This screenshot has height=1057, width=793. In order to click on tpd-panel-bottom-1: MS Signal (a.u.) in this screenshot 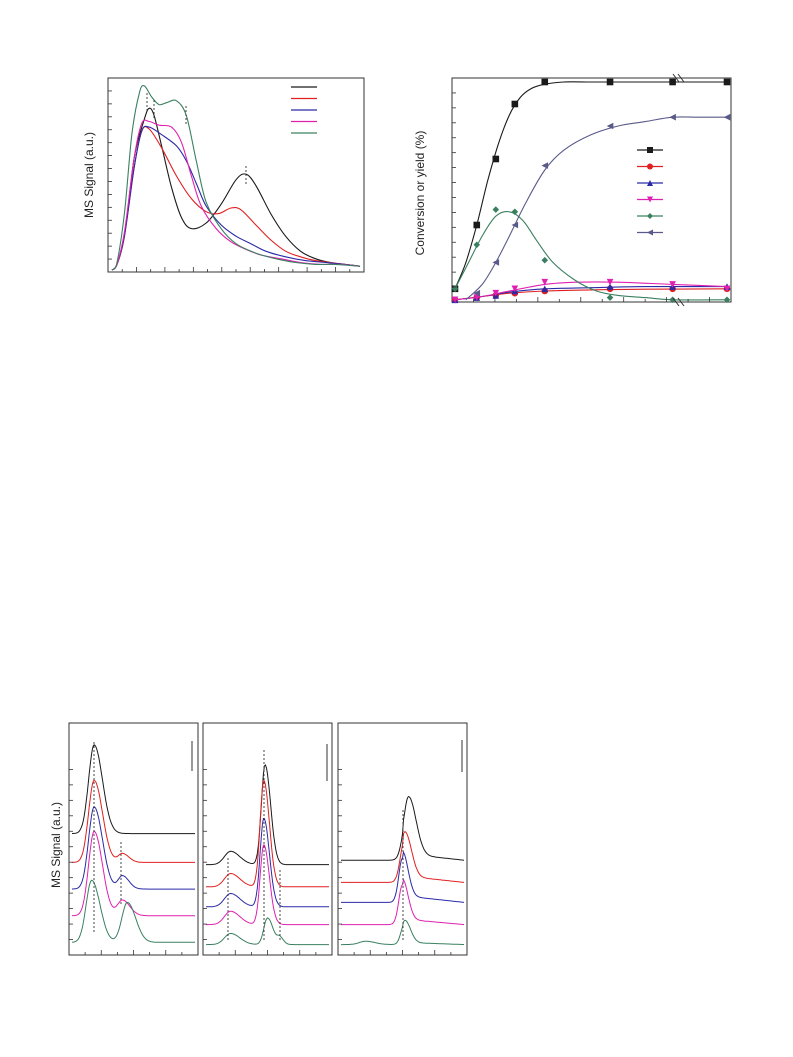, I will do `click(124, 839)`.